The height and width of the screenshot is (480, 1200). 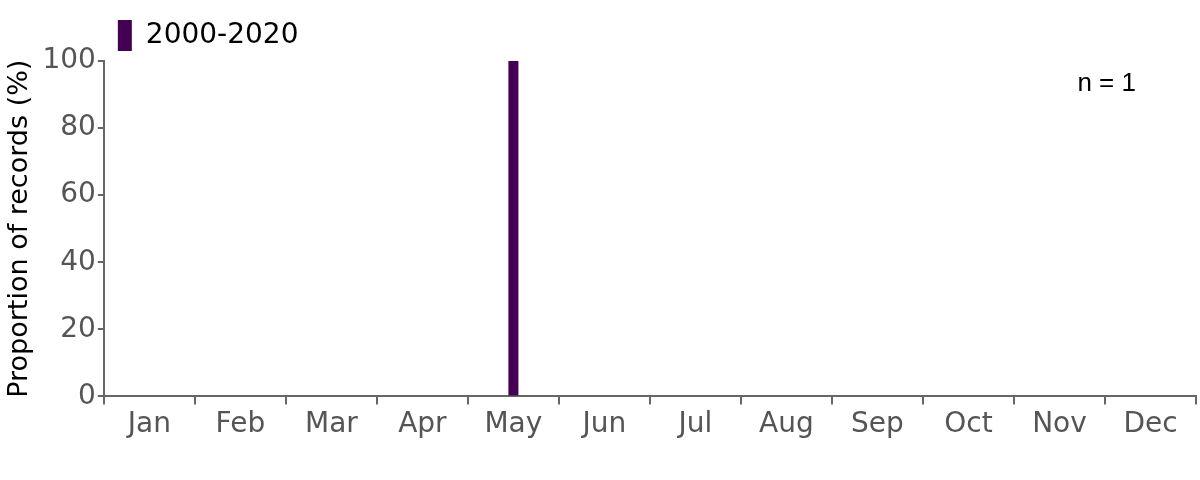 I want to click on x-tick-label: Aug, so click(x=786, y=423).